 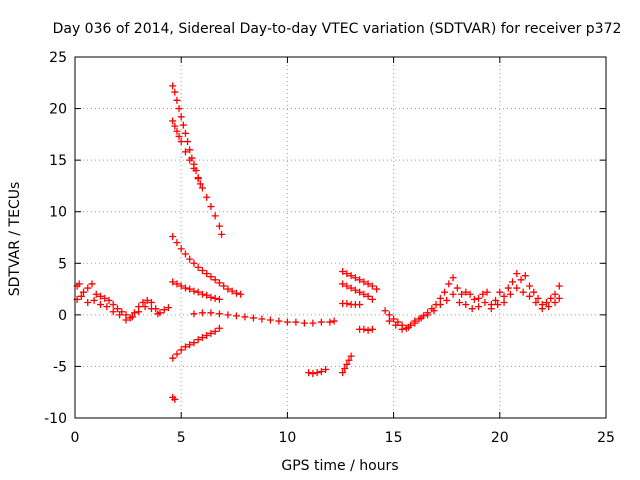 I want to click on x-tick-label-10: 10, so click(x=287, y=438).